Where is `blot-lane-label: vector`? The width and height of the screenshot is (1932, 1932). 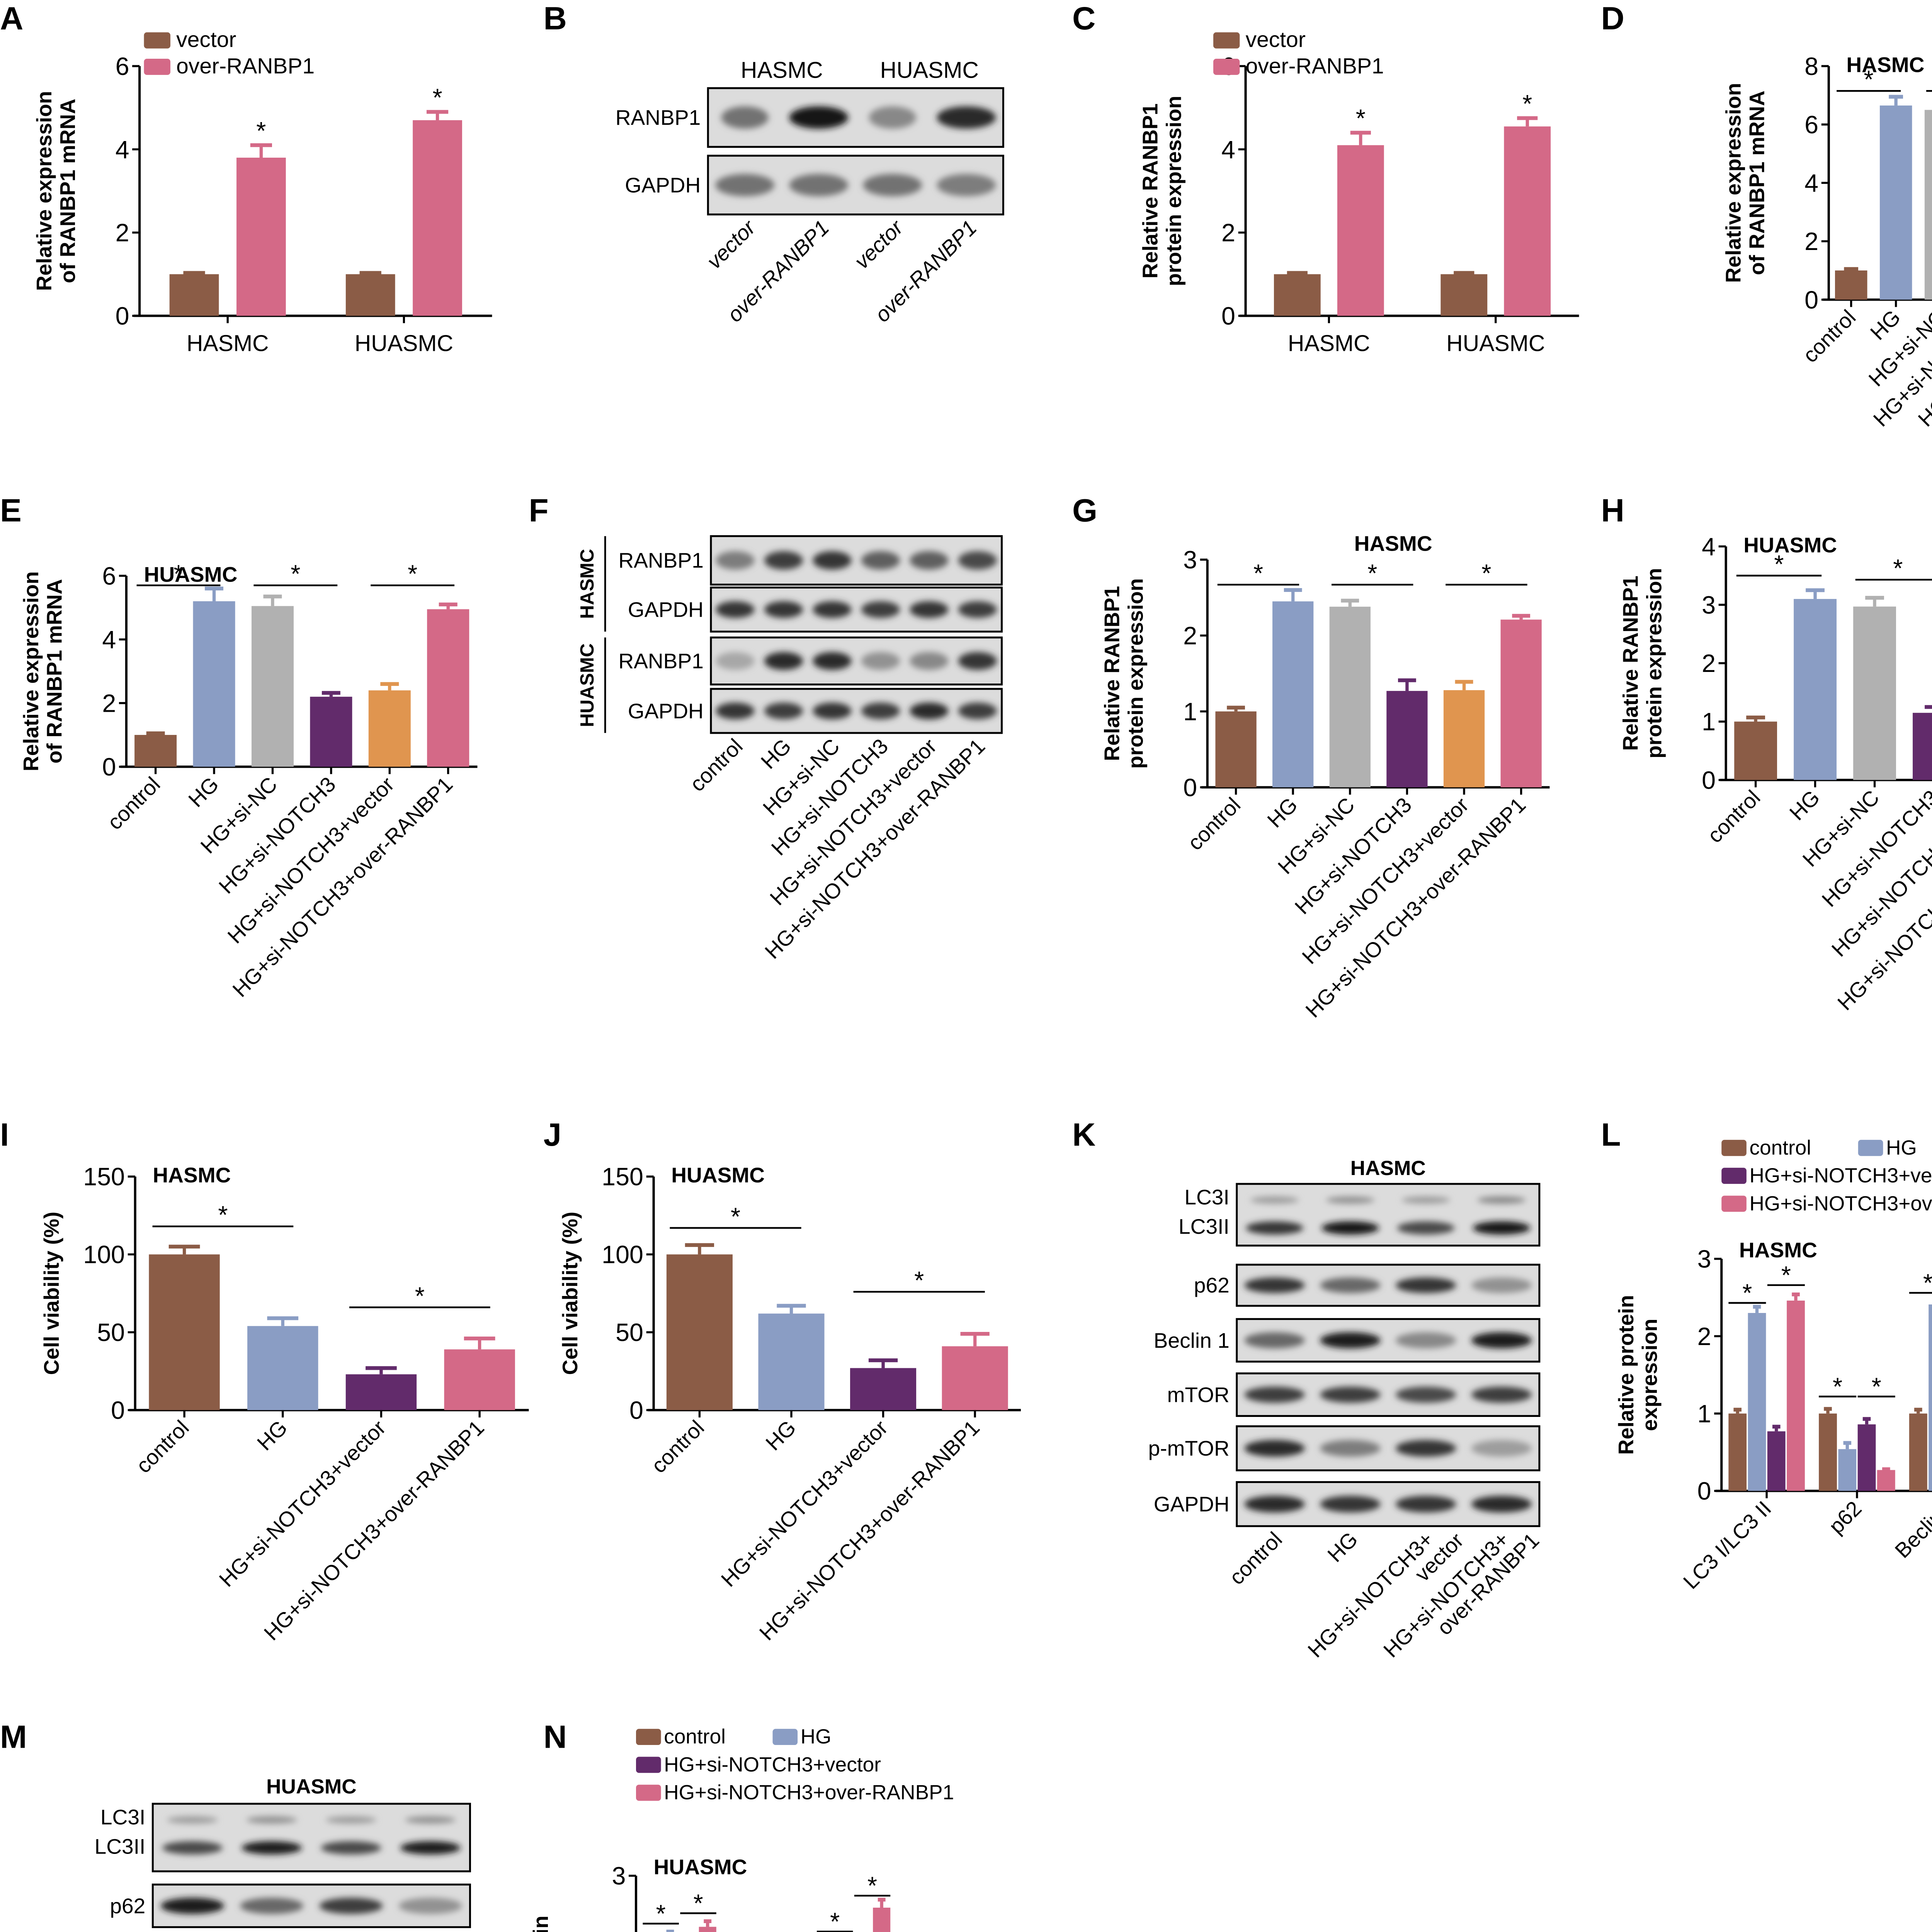
blot-lane-label: vector is located at coordinates (731, 244).